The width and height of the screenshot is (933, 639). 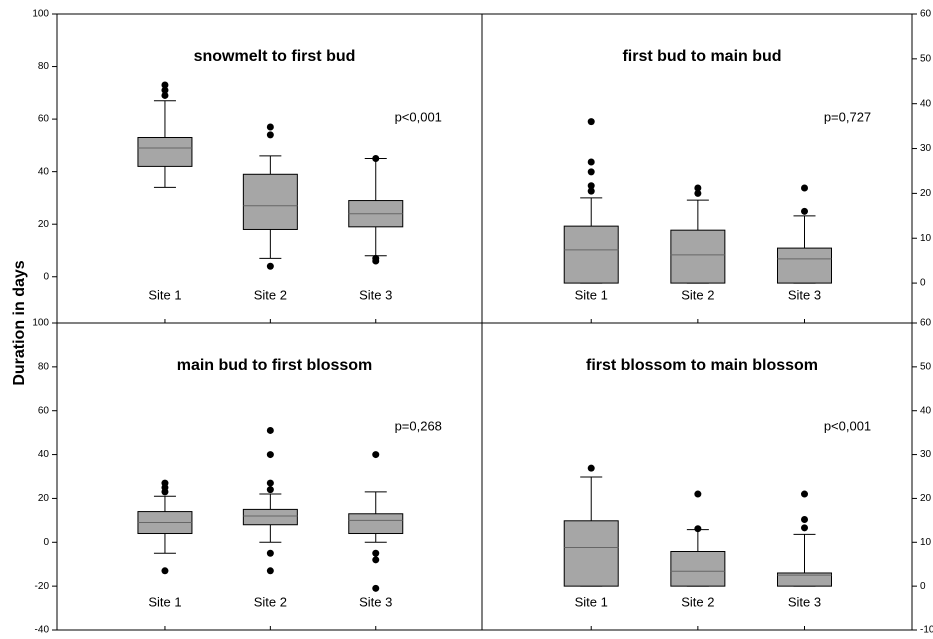 I want to click on y-tick-label: -20, so click(x=42, y=586).